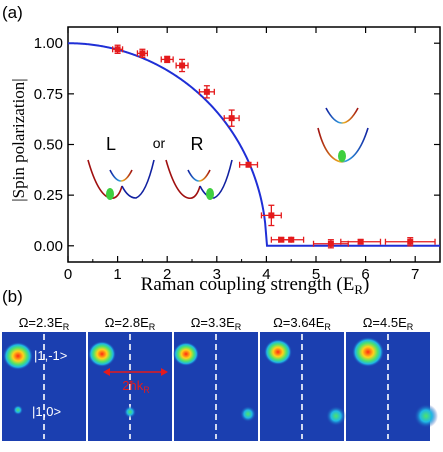 This screenshot has width=443, height=452. I want to click on y-axis-label: |Spin polarization|, so click(18, 139).